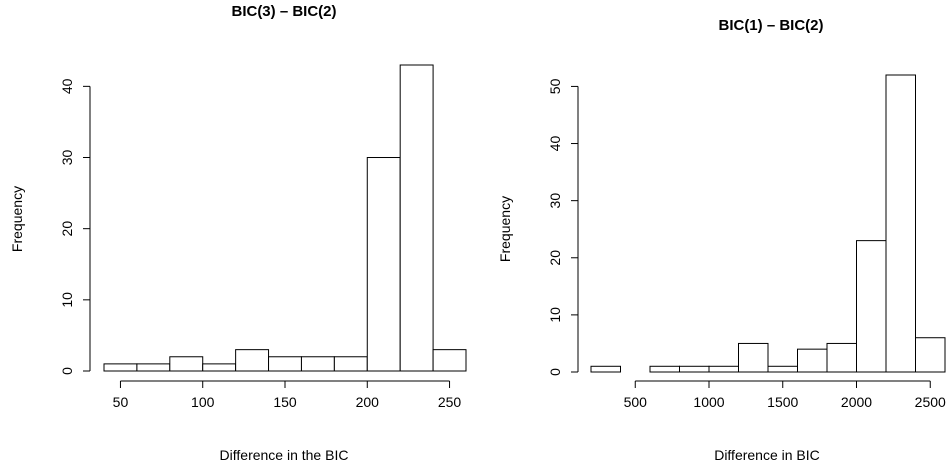 The height and width of the screenshot is (469, 948). Describe the element at coordinates (283, 11) in the screenshot. I see `chart-title: BIC(3) – BIC(2)` at that location.